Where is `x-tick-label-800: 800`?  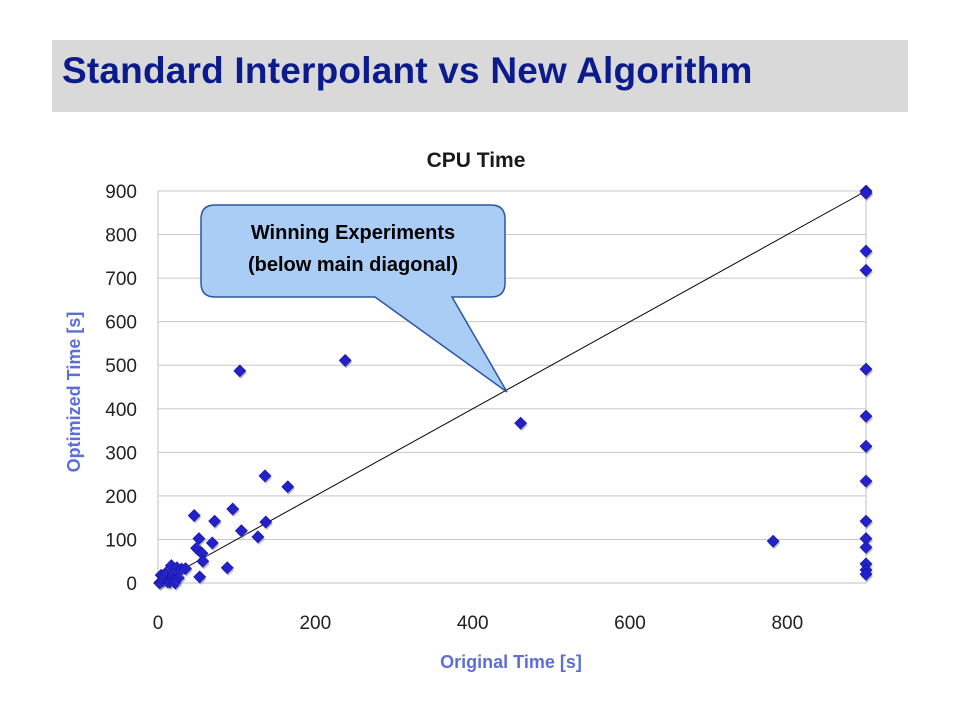
x-tick-label-800: 800 is located at coordinates (787, 623).